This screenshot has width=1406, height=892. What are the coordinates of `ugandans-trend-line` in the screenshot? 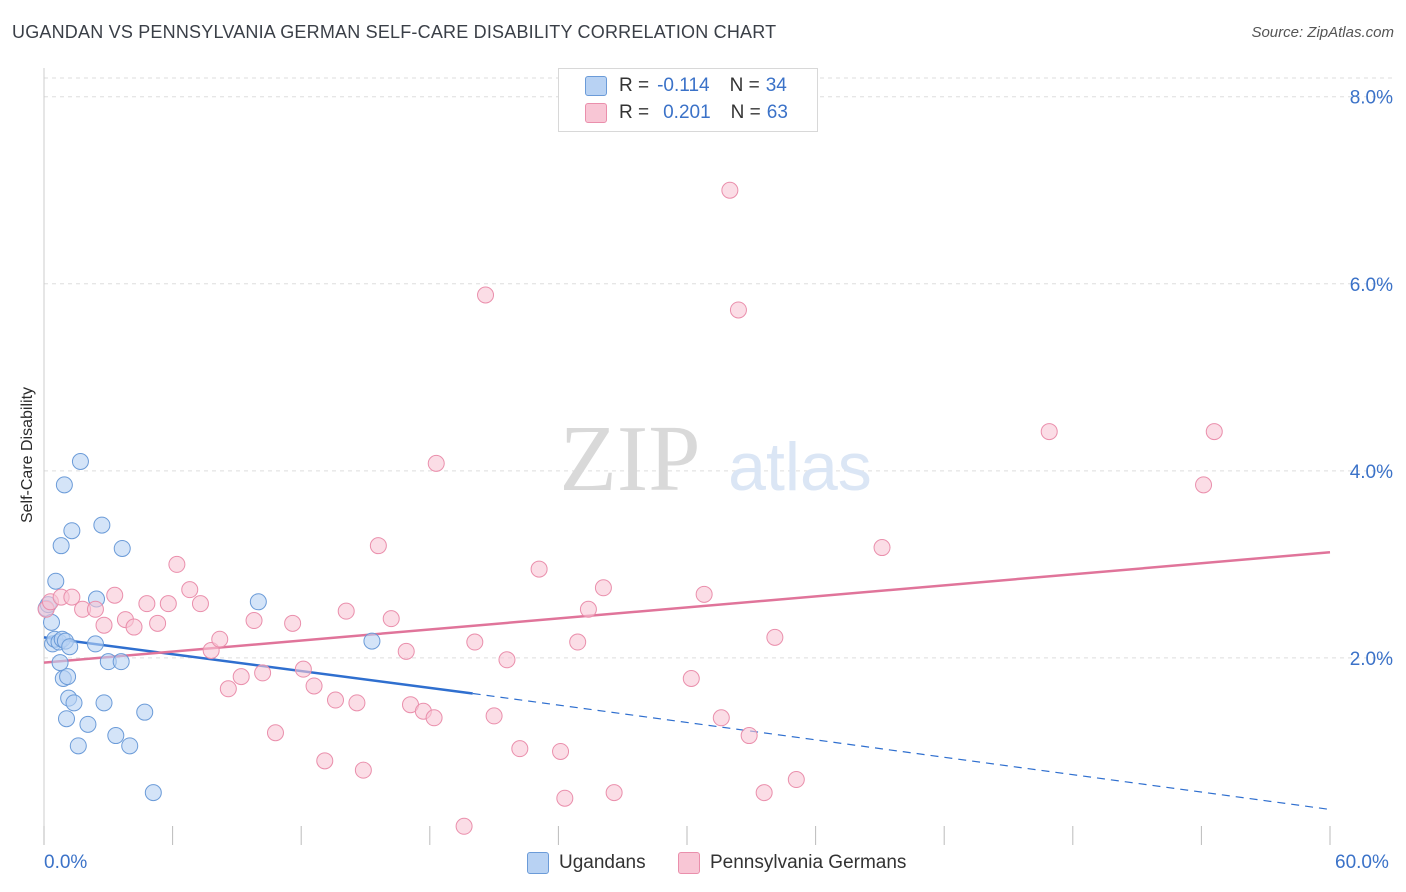 It's located at (258, 665).